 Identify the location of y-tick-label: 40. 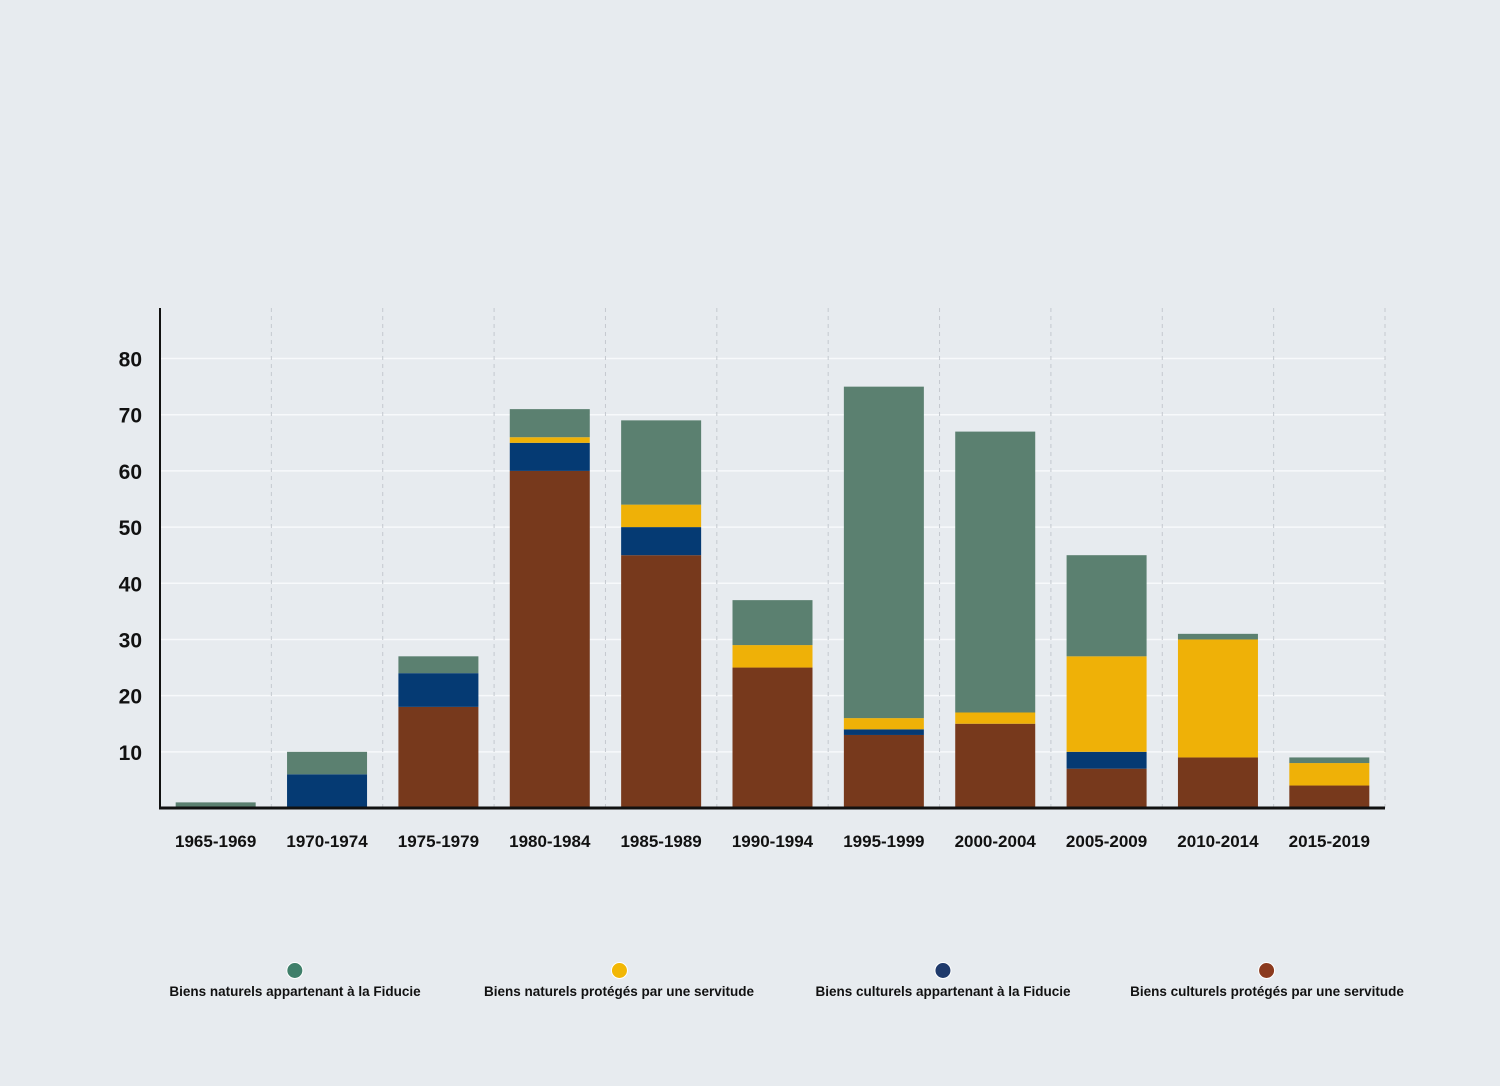
(130, 584).